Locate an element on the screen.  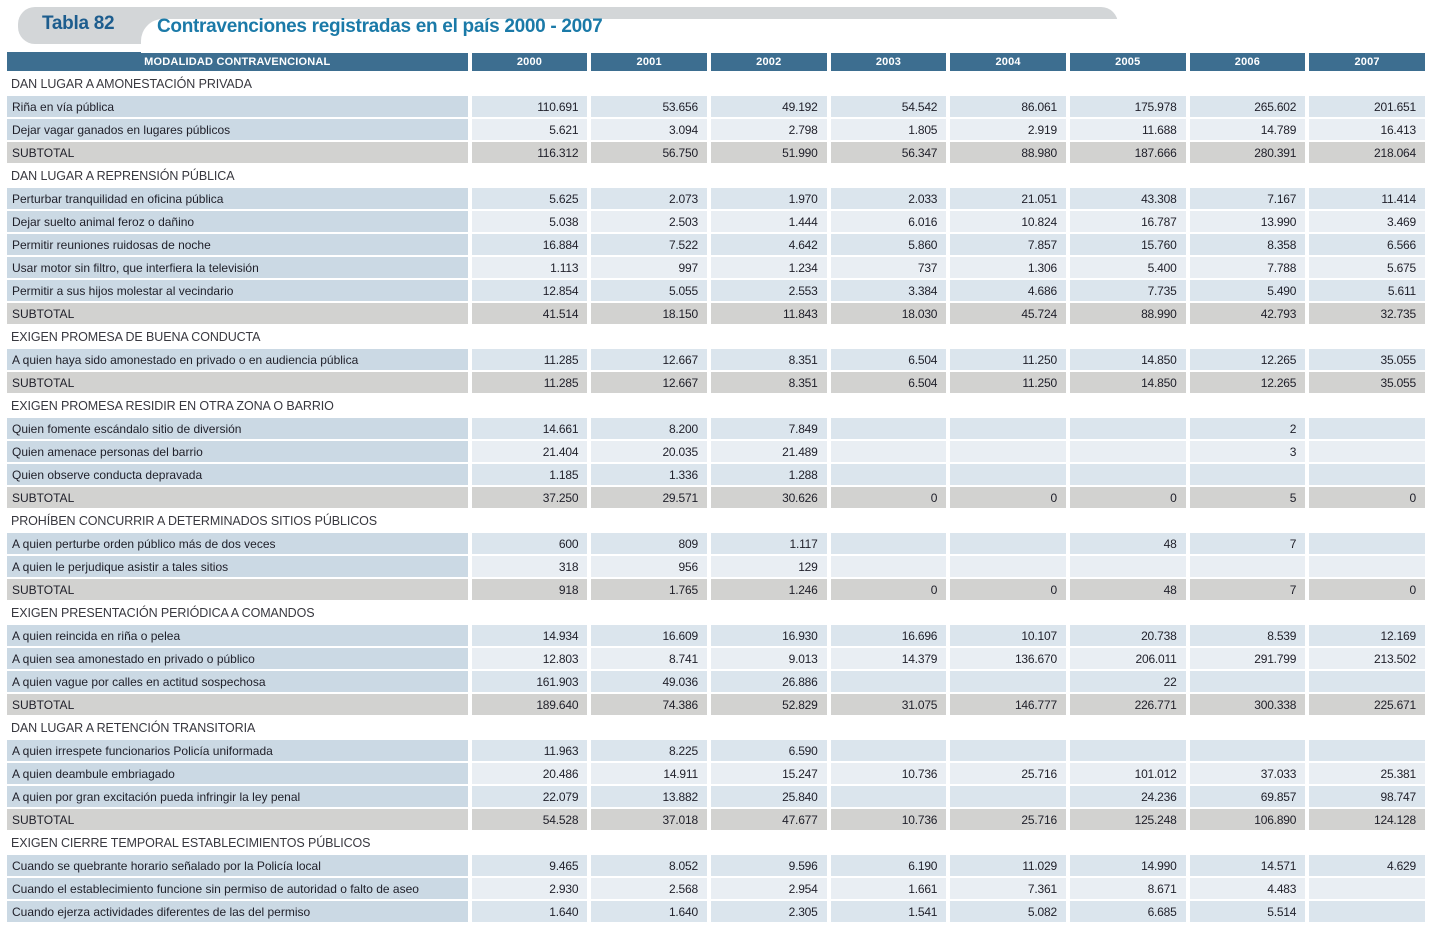
value-cell: 4.483 is located at coordinates (1247, 888).